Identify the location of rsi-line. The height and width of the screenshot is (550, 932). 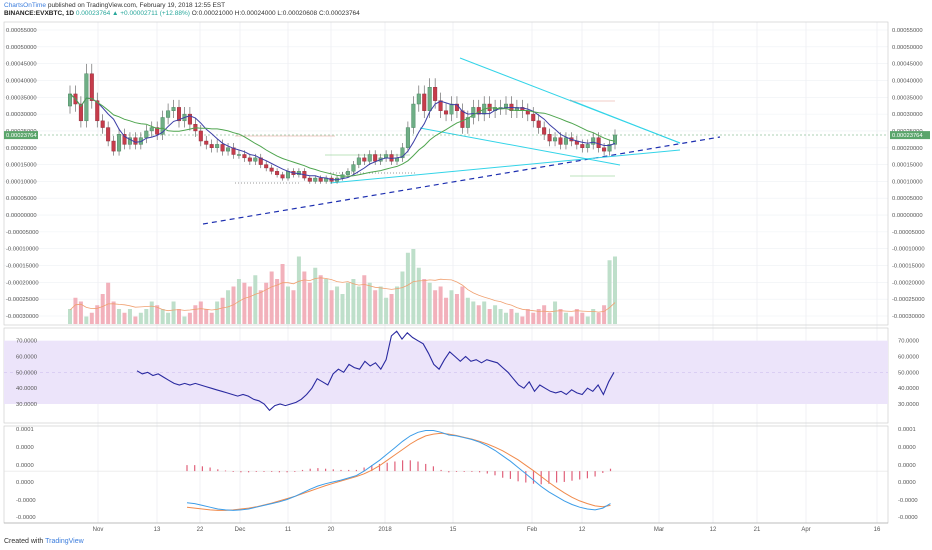
(375, 371).